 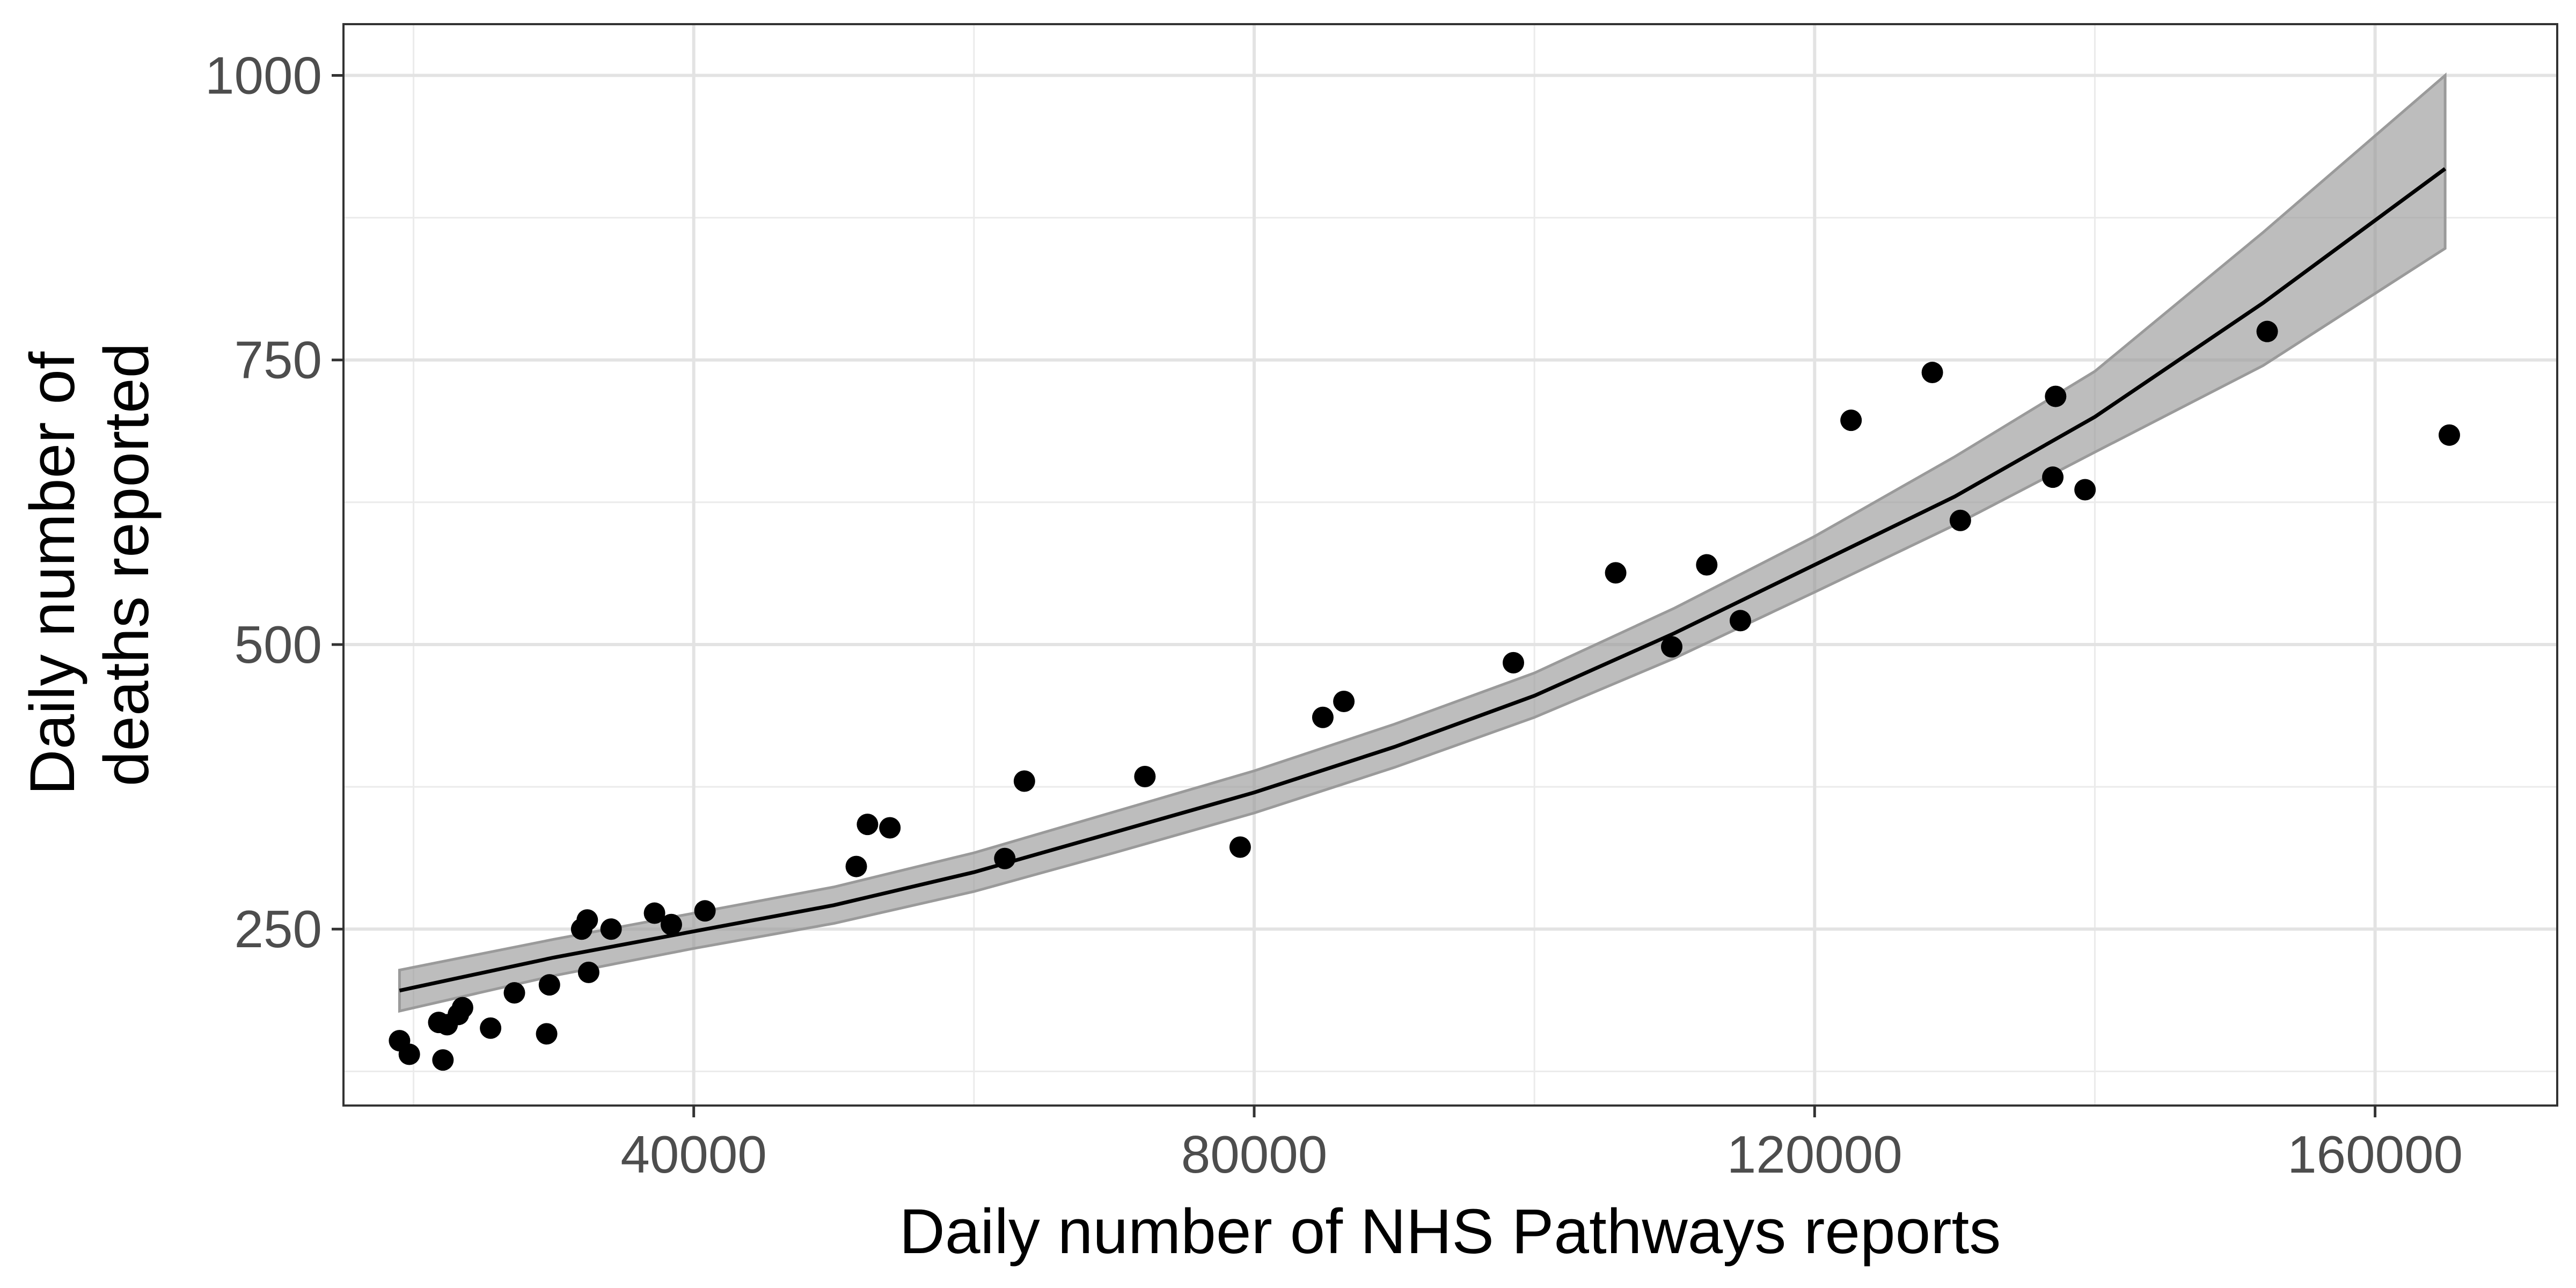 What do you see at coordinates (278, 360) in the screenshot?
I see `y-tick-label: 750` at bounding box center [278, 360].